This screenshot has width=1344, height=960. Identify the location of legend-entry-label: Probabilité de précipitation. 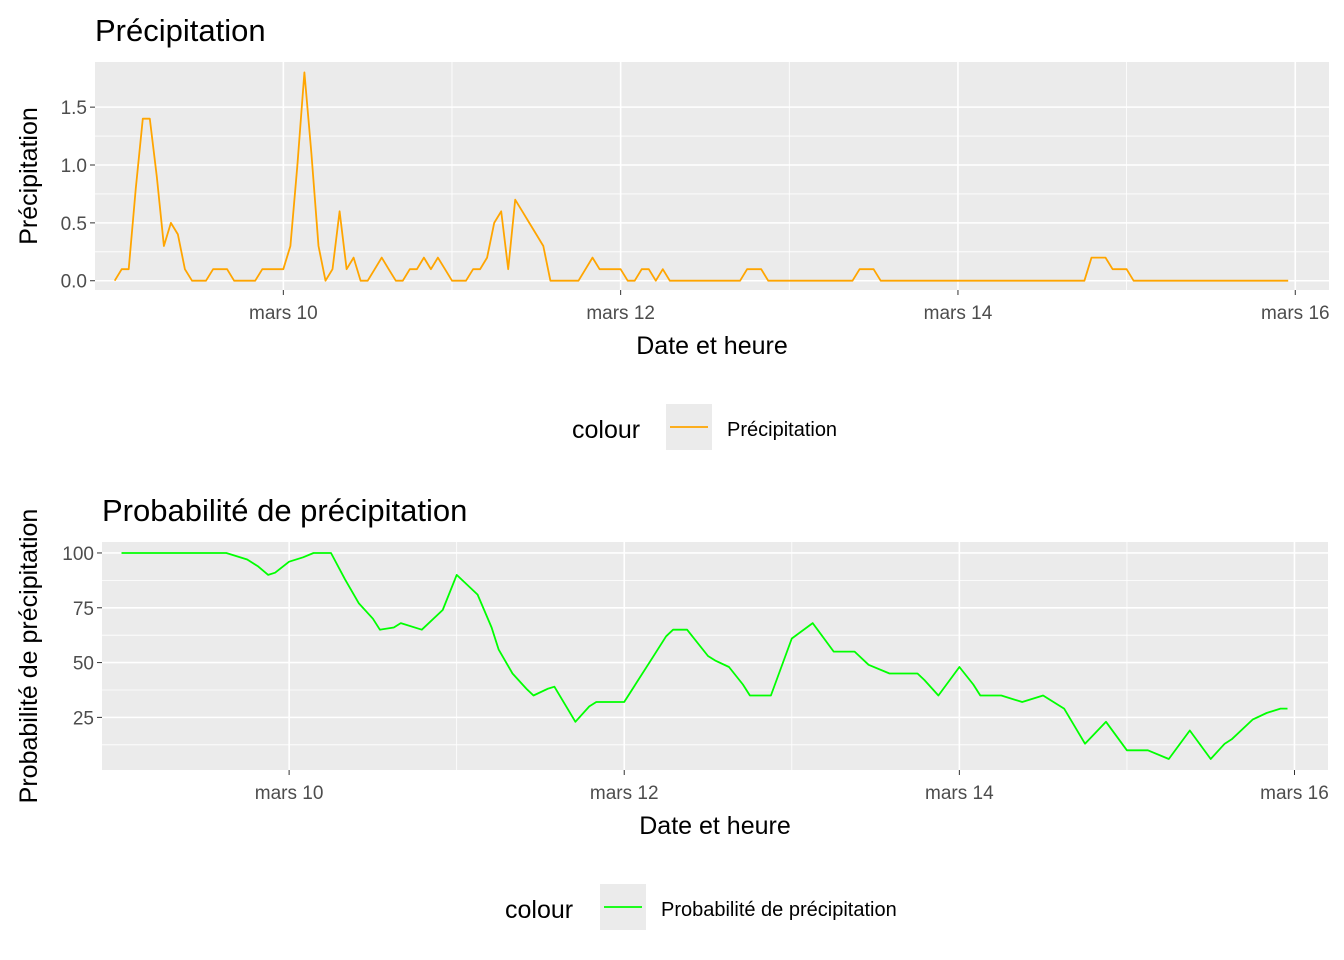
(779, 910).